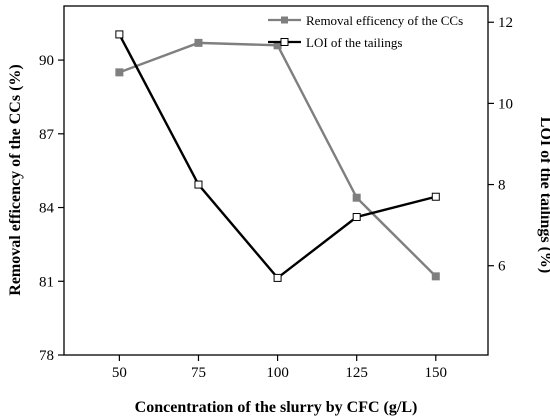 The height and width of the screenshot is (420, 550). Describe the element at coordinates (15, 179) in the screenshot. I see `y-left-axis-title: Removal efficency of the CCs (%)` at that location.